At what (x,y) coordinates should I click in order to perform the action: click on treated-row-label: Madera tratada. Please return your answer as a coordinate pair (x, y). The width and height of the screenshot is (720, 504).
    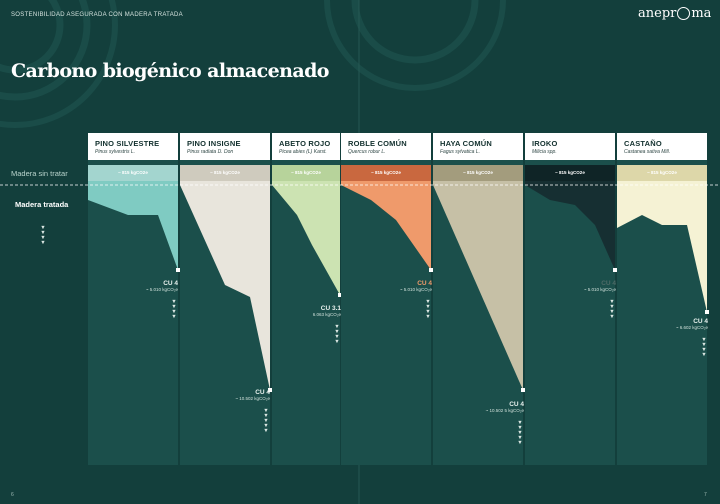
    Looking at the image, I should click on (42, 204).